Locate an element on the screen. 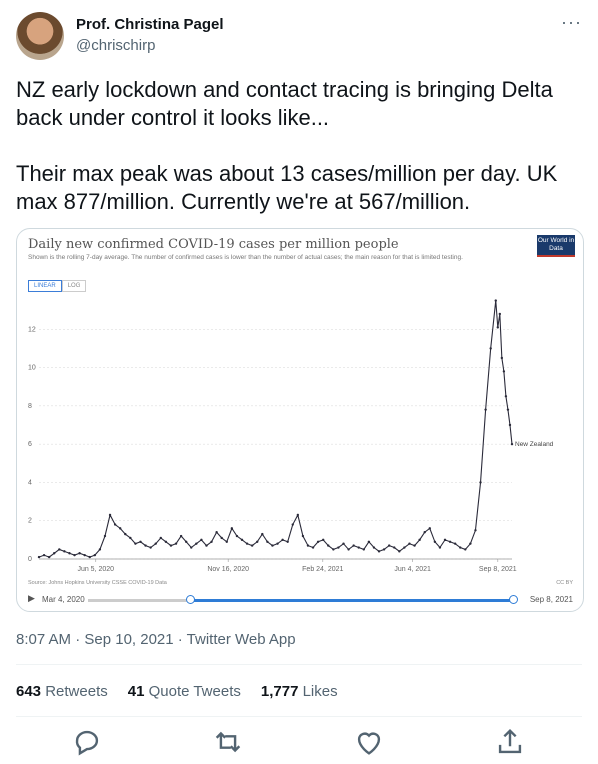  timeline-start: Mar 4, 2020 is located at coordinates (63, 599).